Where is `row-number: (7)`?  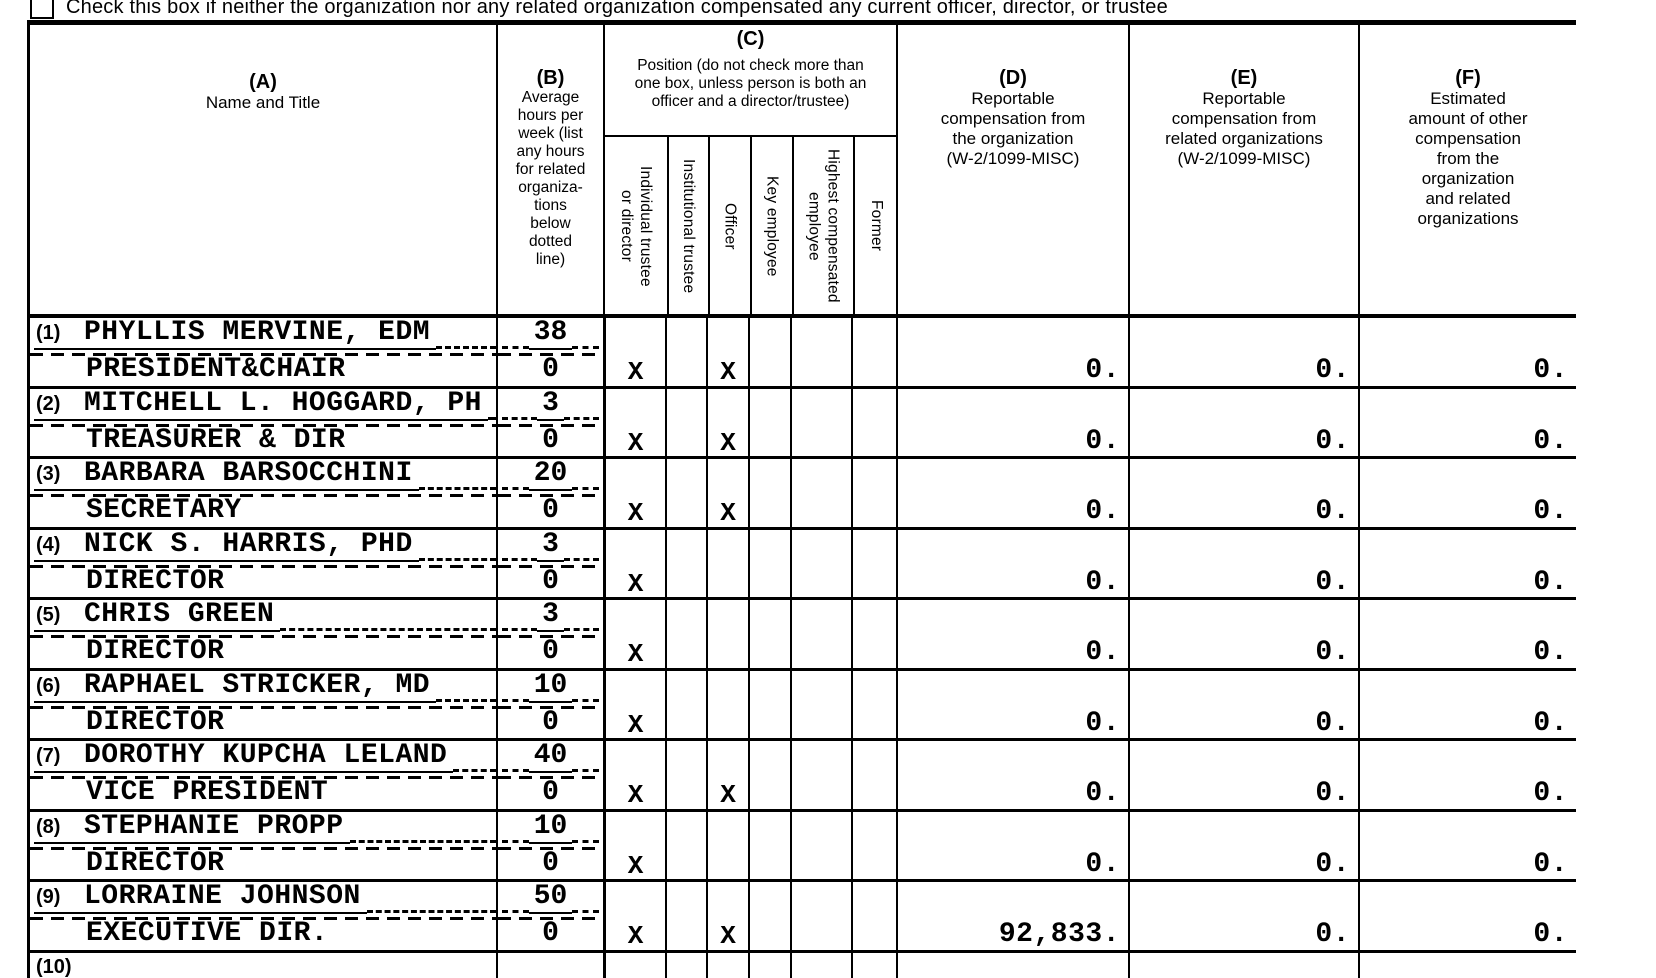 row-number: (7) is located at coordinates (48, 756).